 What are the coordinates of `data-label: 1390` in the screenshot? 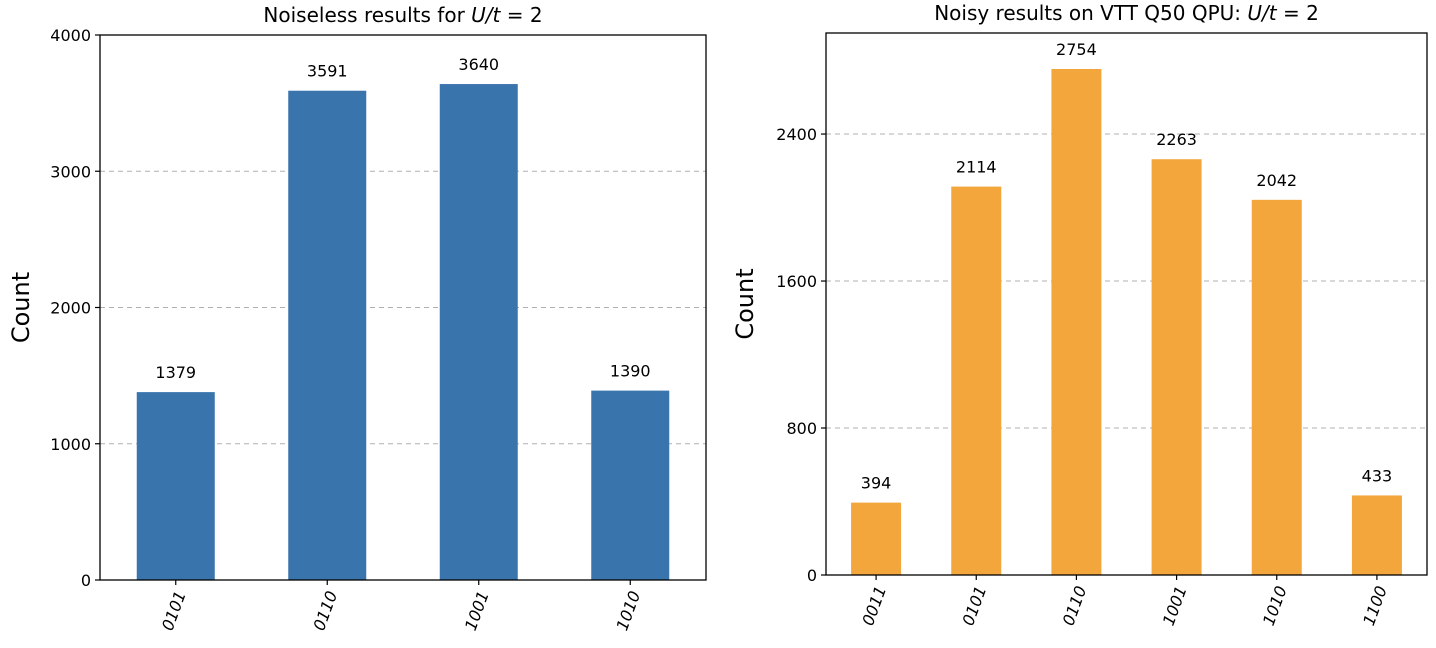 It's located at (630, 371).